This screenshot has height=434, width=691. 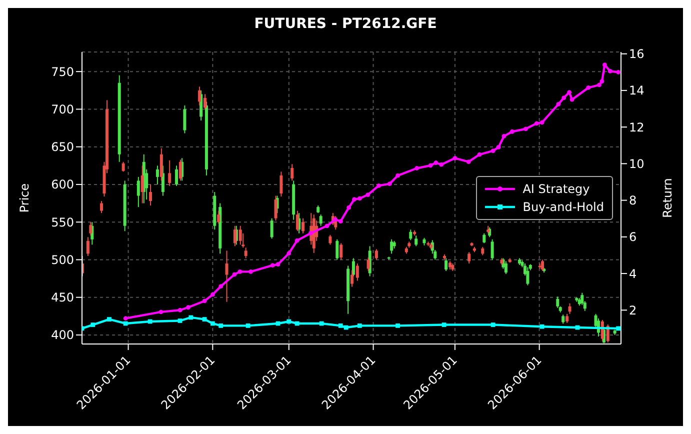 What do you see at coordinates (563, 207) in the screenshot?
I see `legend-label: Buy-and-Hold` at bounding box center [563, 207].